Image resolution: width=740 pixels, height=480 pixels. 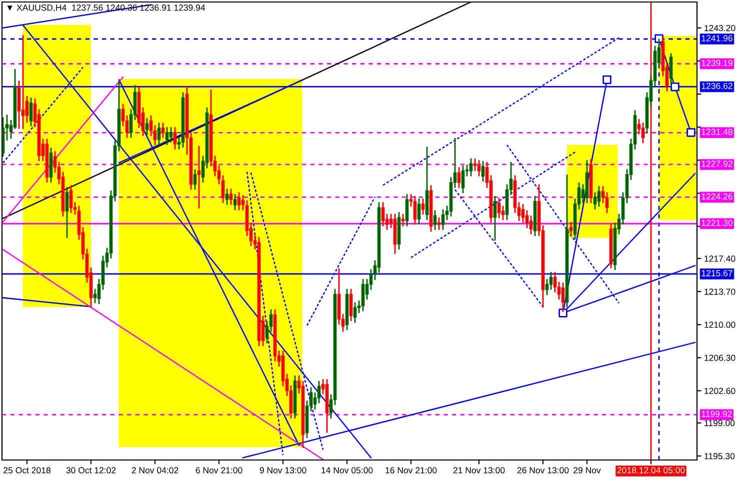 I want to click on y-tick-label: 1213.70, so click(x=720, y=291).